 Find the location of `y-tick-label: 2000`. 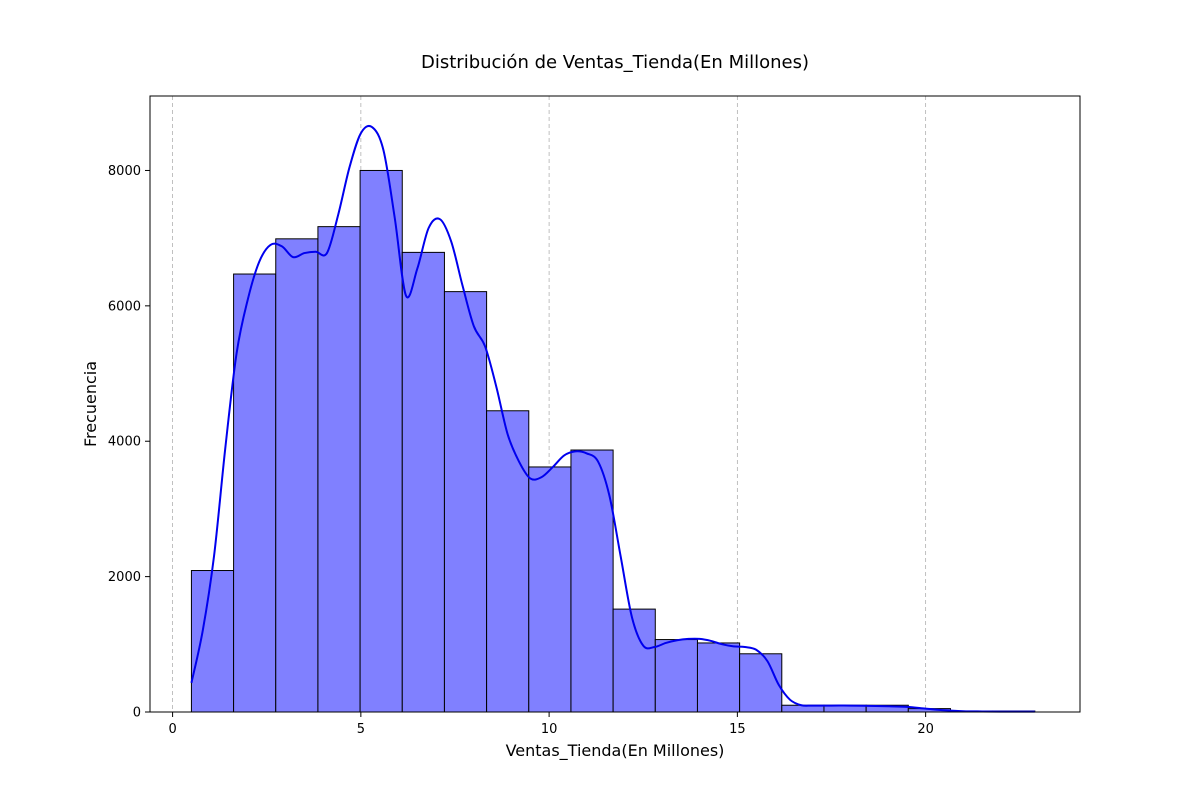

y-tick-label: 2000 is located at coordinates (124, 577).